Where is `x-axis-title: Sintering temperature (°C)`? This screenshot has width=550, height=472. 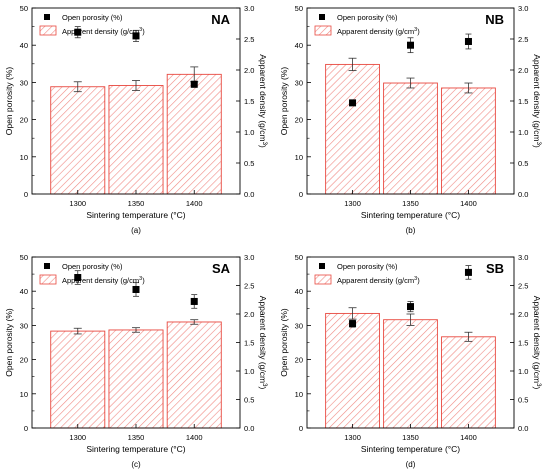
x-axis-title: Sintering temperature (°C) is located at coordinates (410, 449).